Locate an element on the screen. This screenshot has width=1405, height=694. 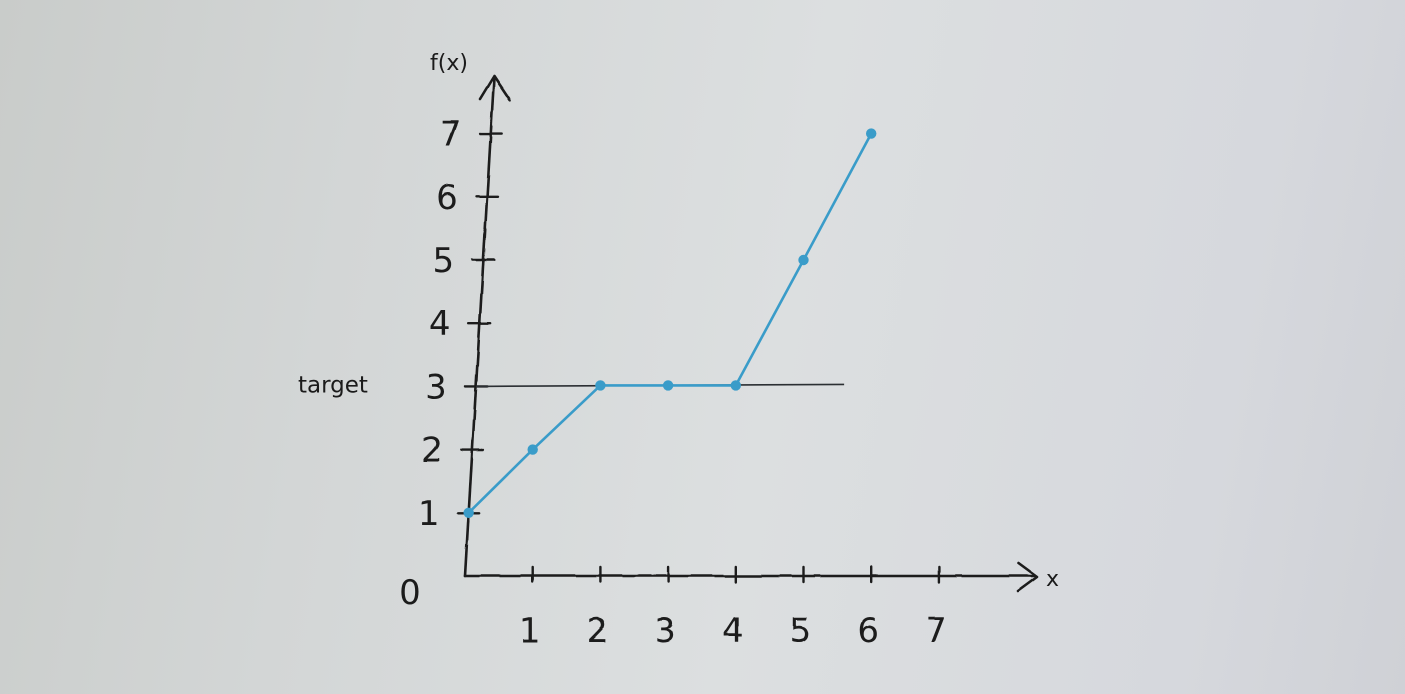
y-tick-label: 4 is located at coordinates (440, 324).